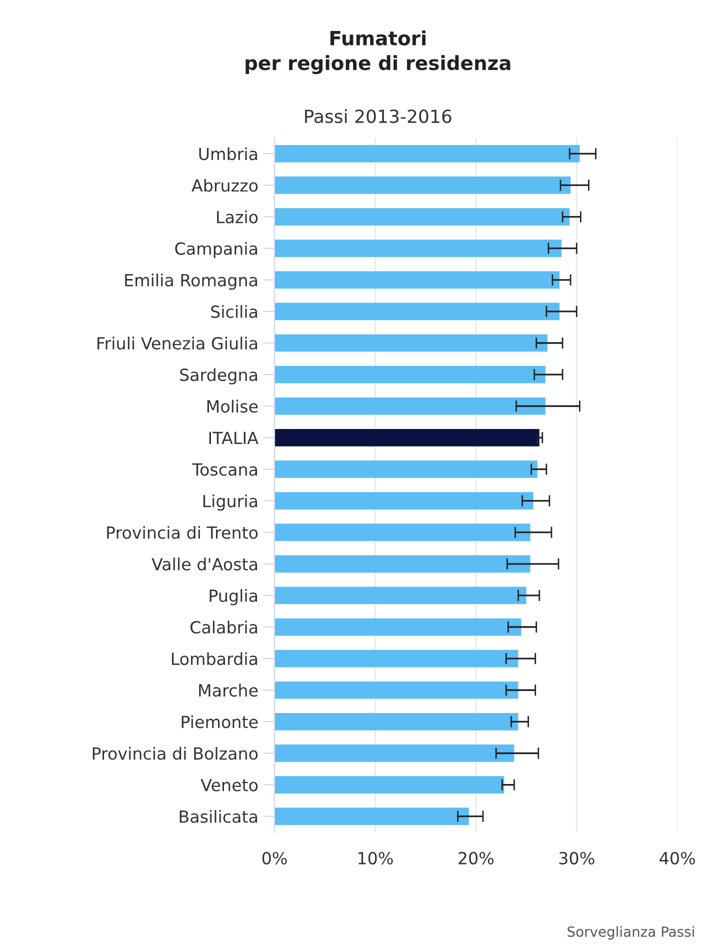  Describe the element at coordinates (228, 690) in the screenshot. I see `y-tick-label: Marche` at that location.